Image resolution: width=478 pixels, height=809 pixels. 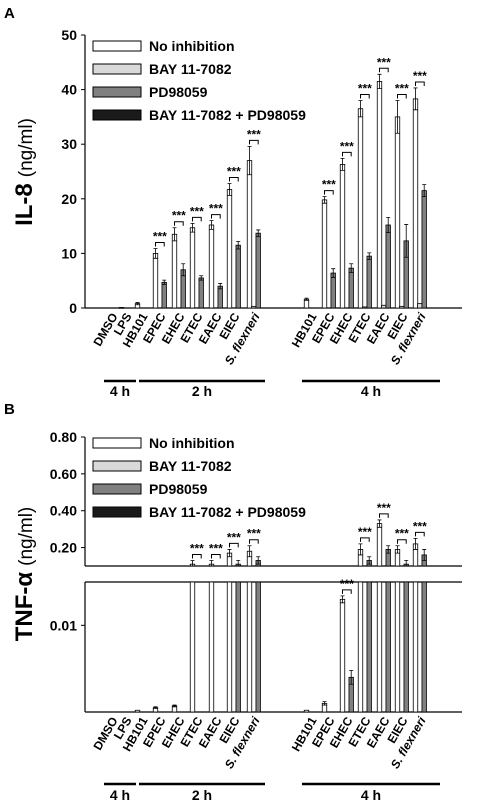 I want to click on a-bar-s-flexneri-4-h-no-inhibition, so click(x=415, y=203).